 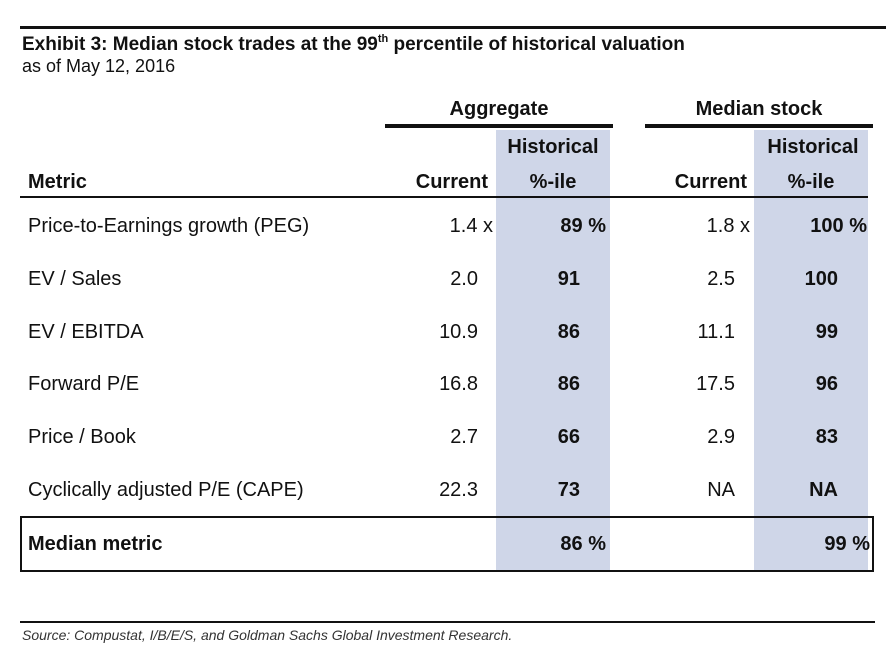 What do you see at coordinates (568, 279) in the screenshot?
I see `aggregate-historical-percentile: 91` at bounding box center [568, 279].